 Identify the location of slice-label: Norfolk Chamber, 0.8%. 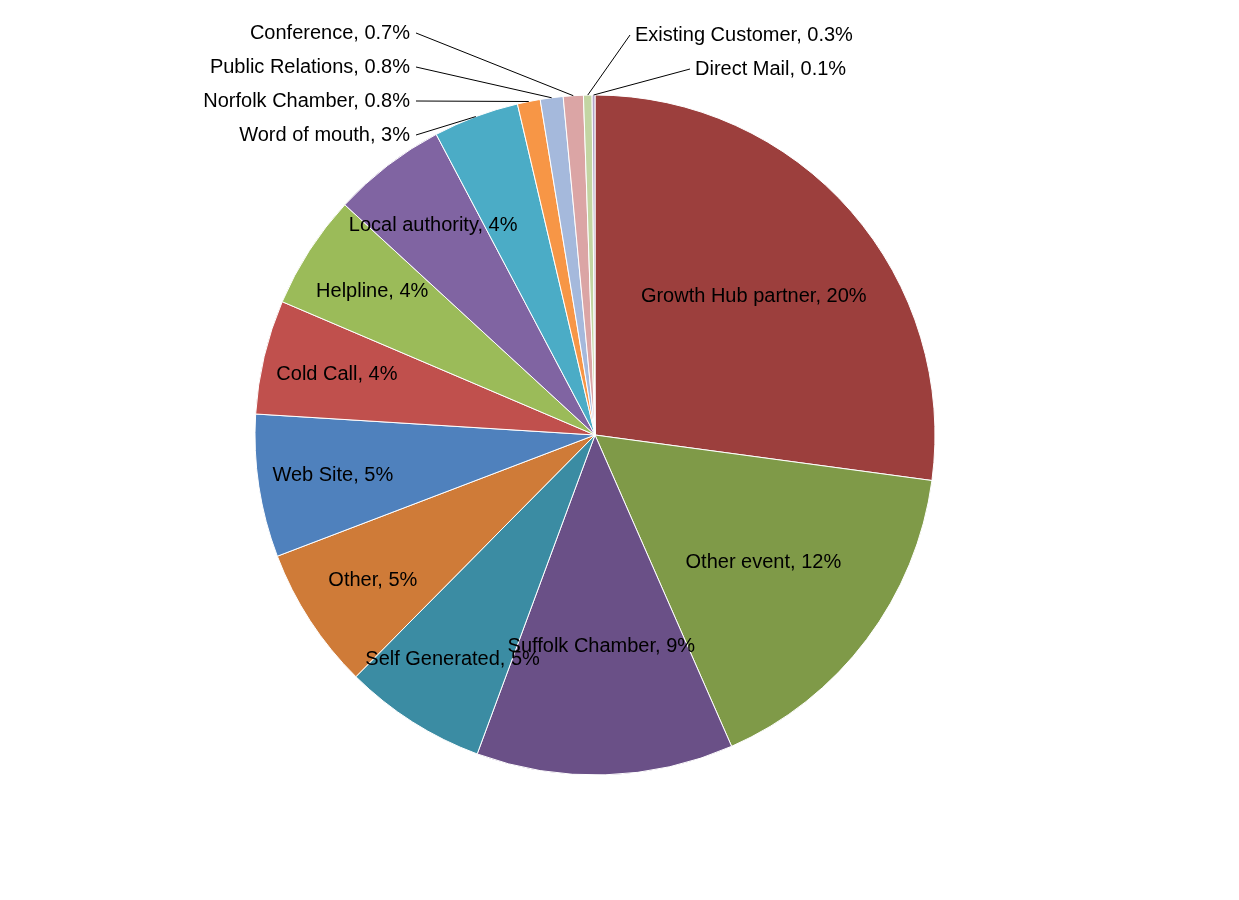
(307, 100).